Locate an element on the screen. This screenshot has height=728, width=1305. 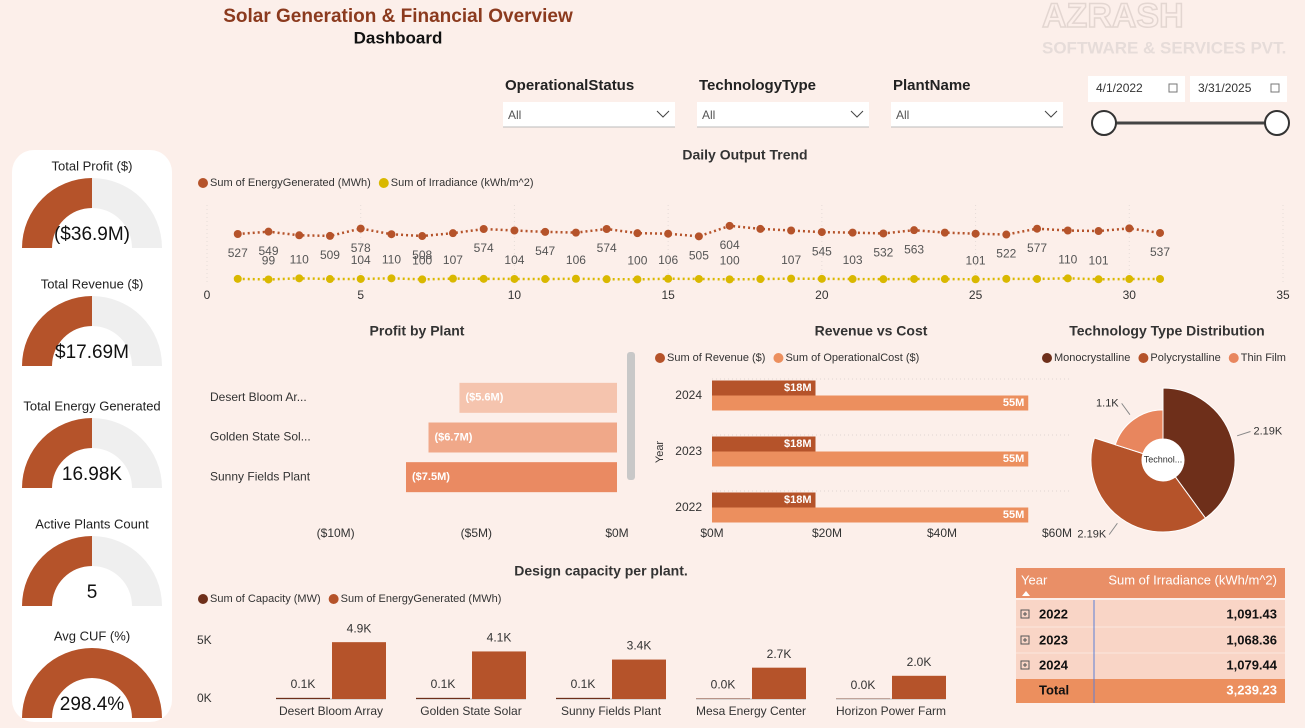
data-label: 55M is located at coordinates (1013, 403).